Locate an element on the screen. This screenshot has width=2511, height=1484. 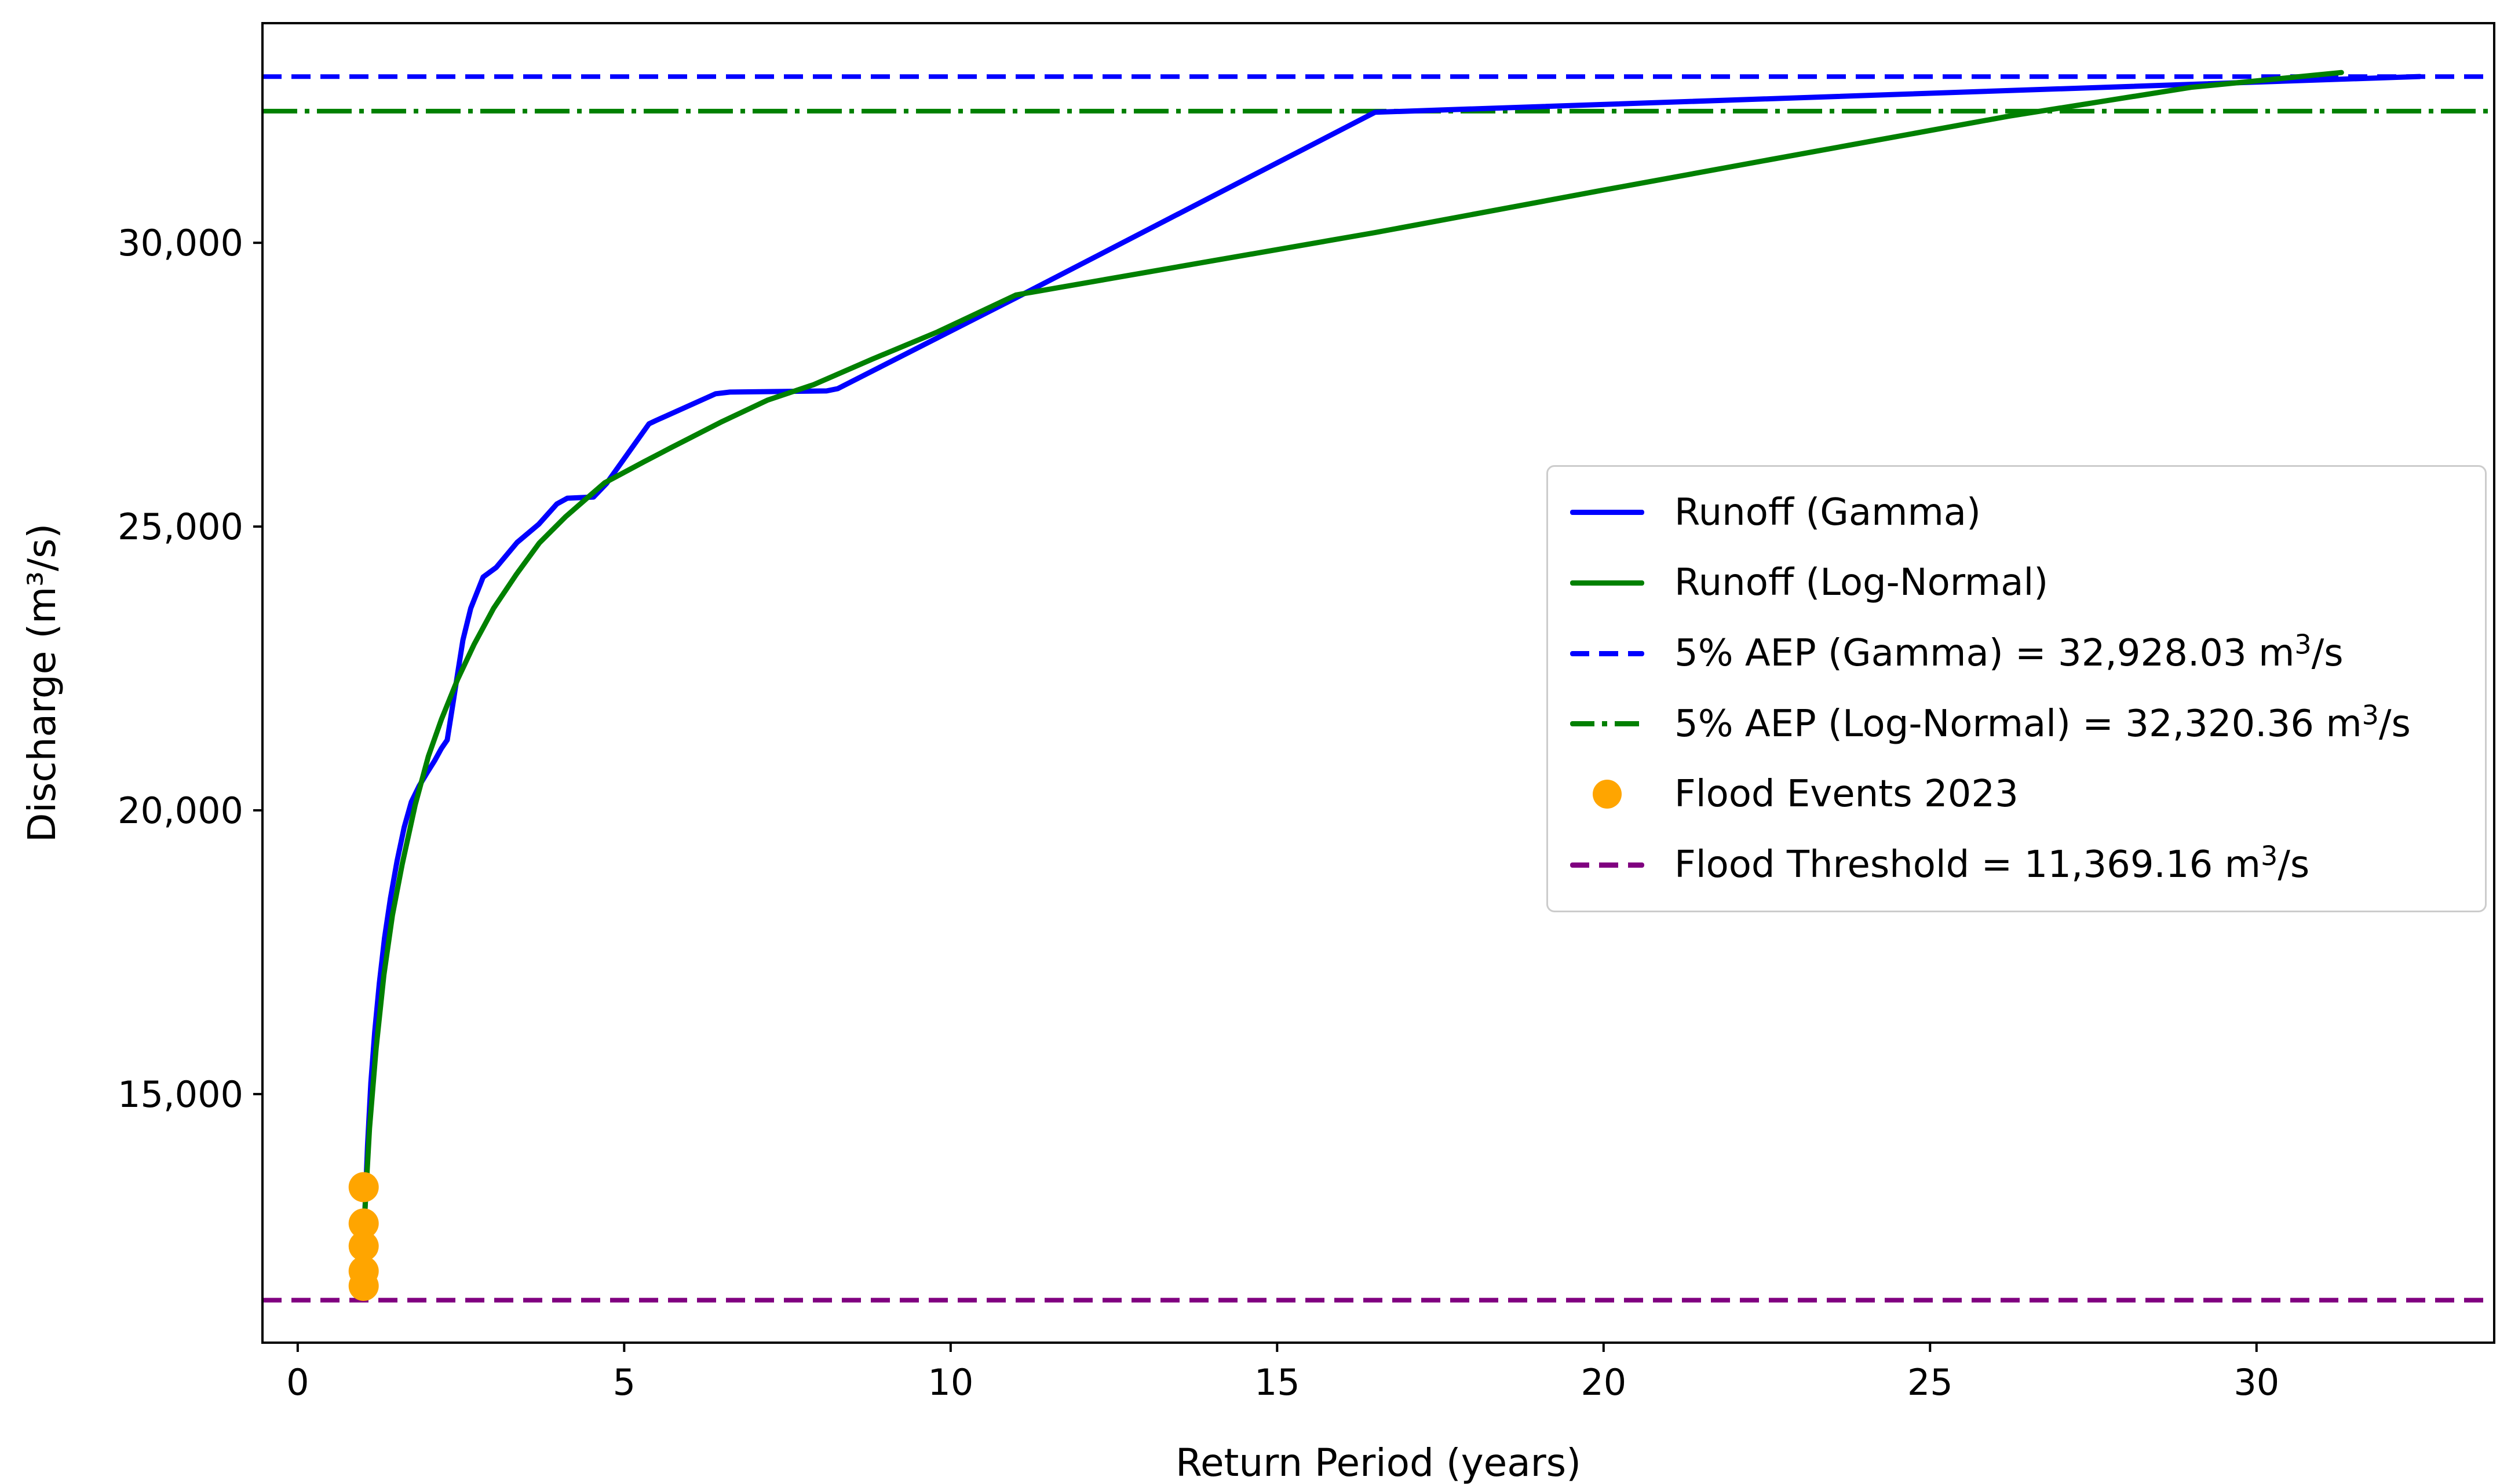
x-tick-label: 10 is located at coordinates (951, 1382).